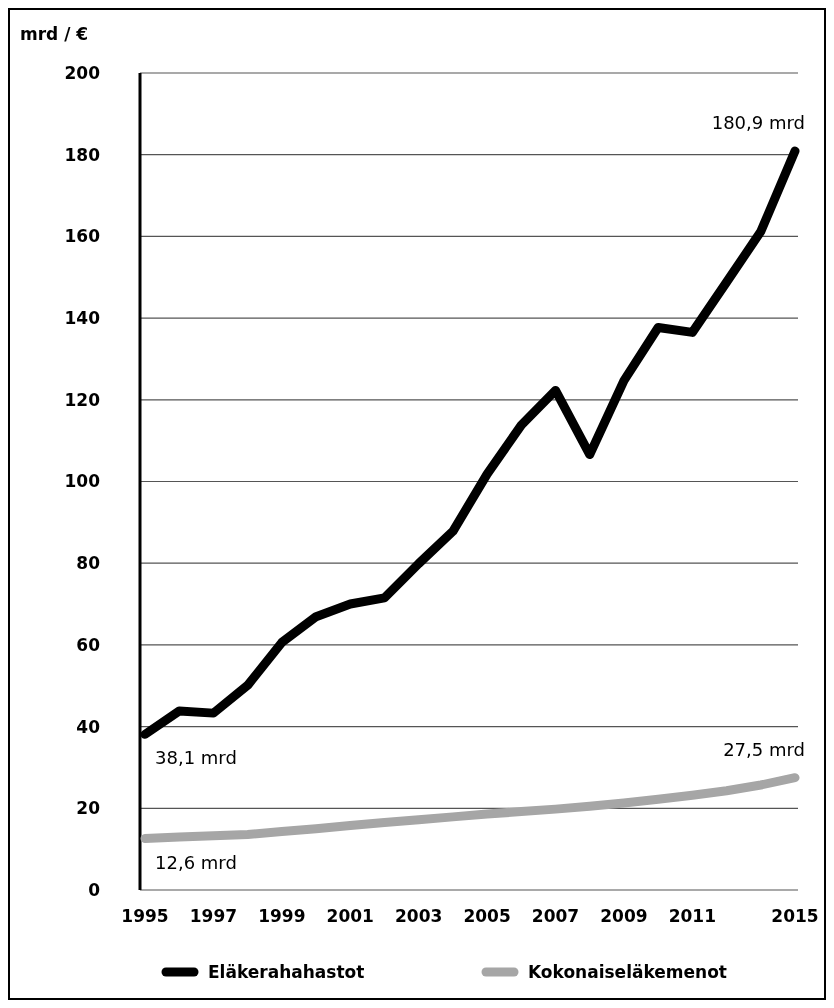 The width and height of the screenshot is (834, 1008). What do you see at coordinates (94, 889) in the screenshot?
I see `y-tick-label: 0` at bounding box center [94, 889].